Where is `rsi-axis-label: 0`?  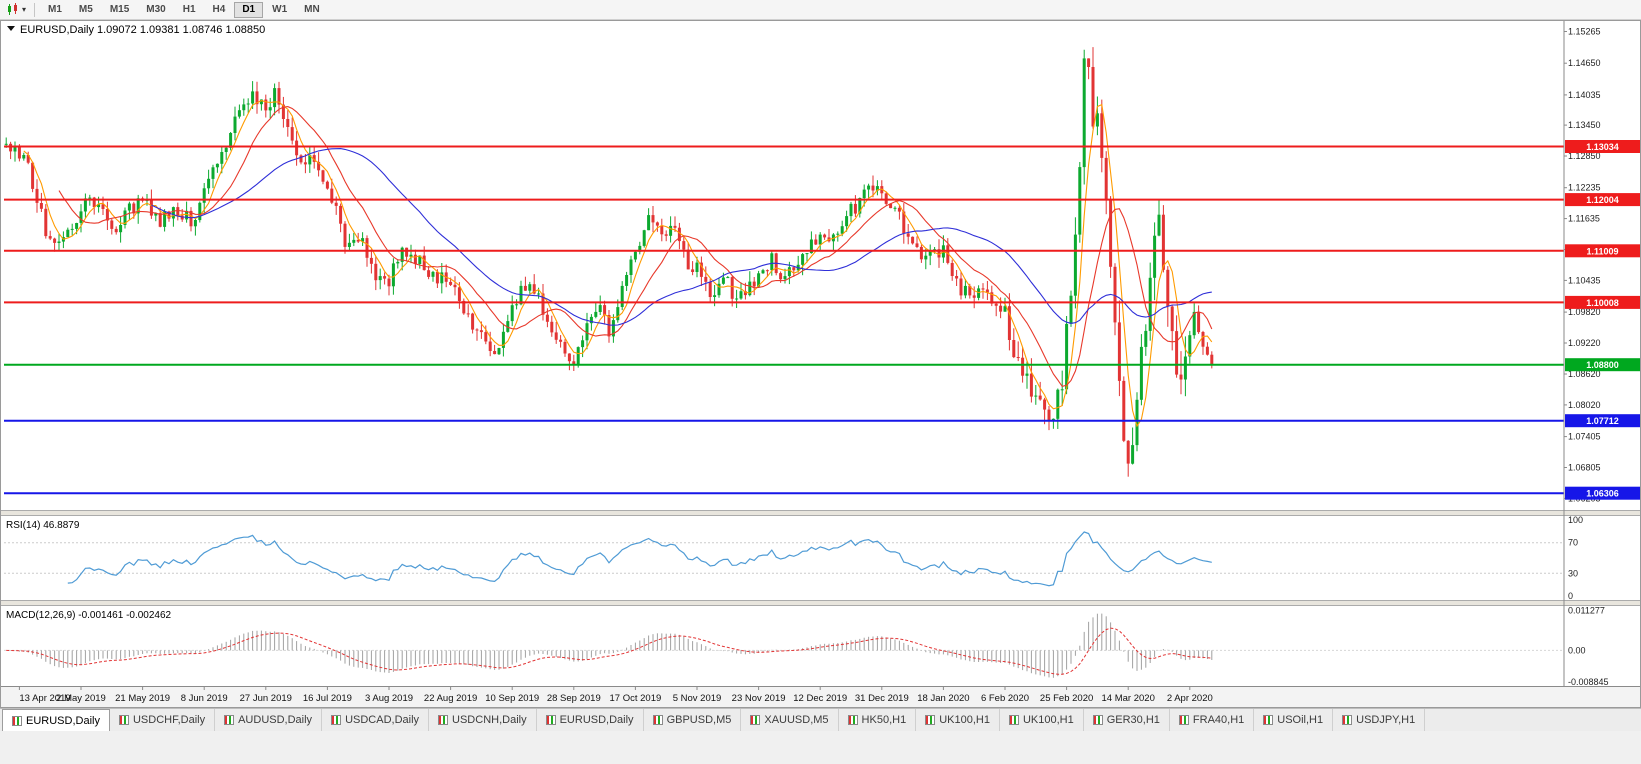
rsi-axis-label: 0 is located at coordinates (1570, 596).